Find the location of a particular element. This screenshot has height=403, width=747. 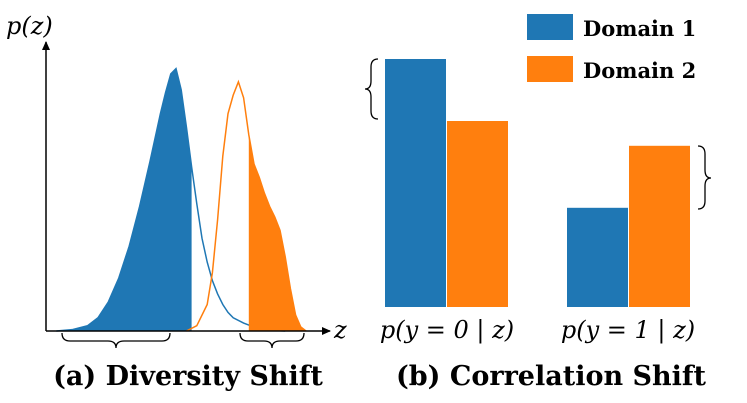

legend-label-domain1: Domain 1 is located at coordinates (639, 28).